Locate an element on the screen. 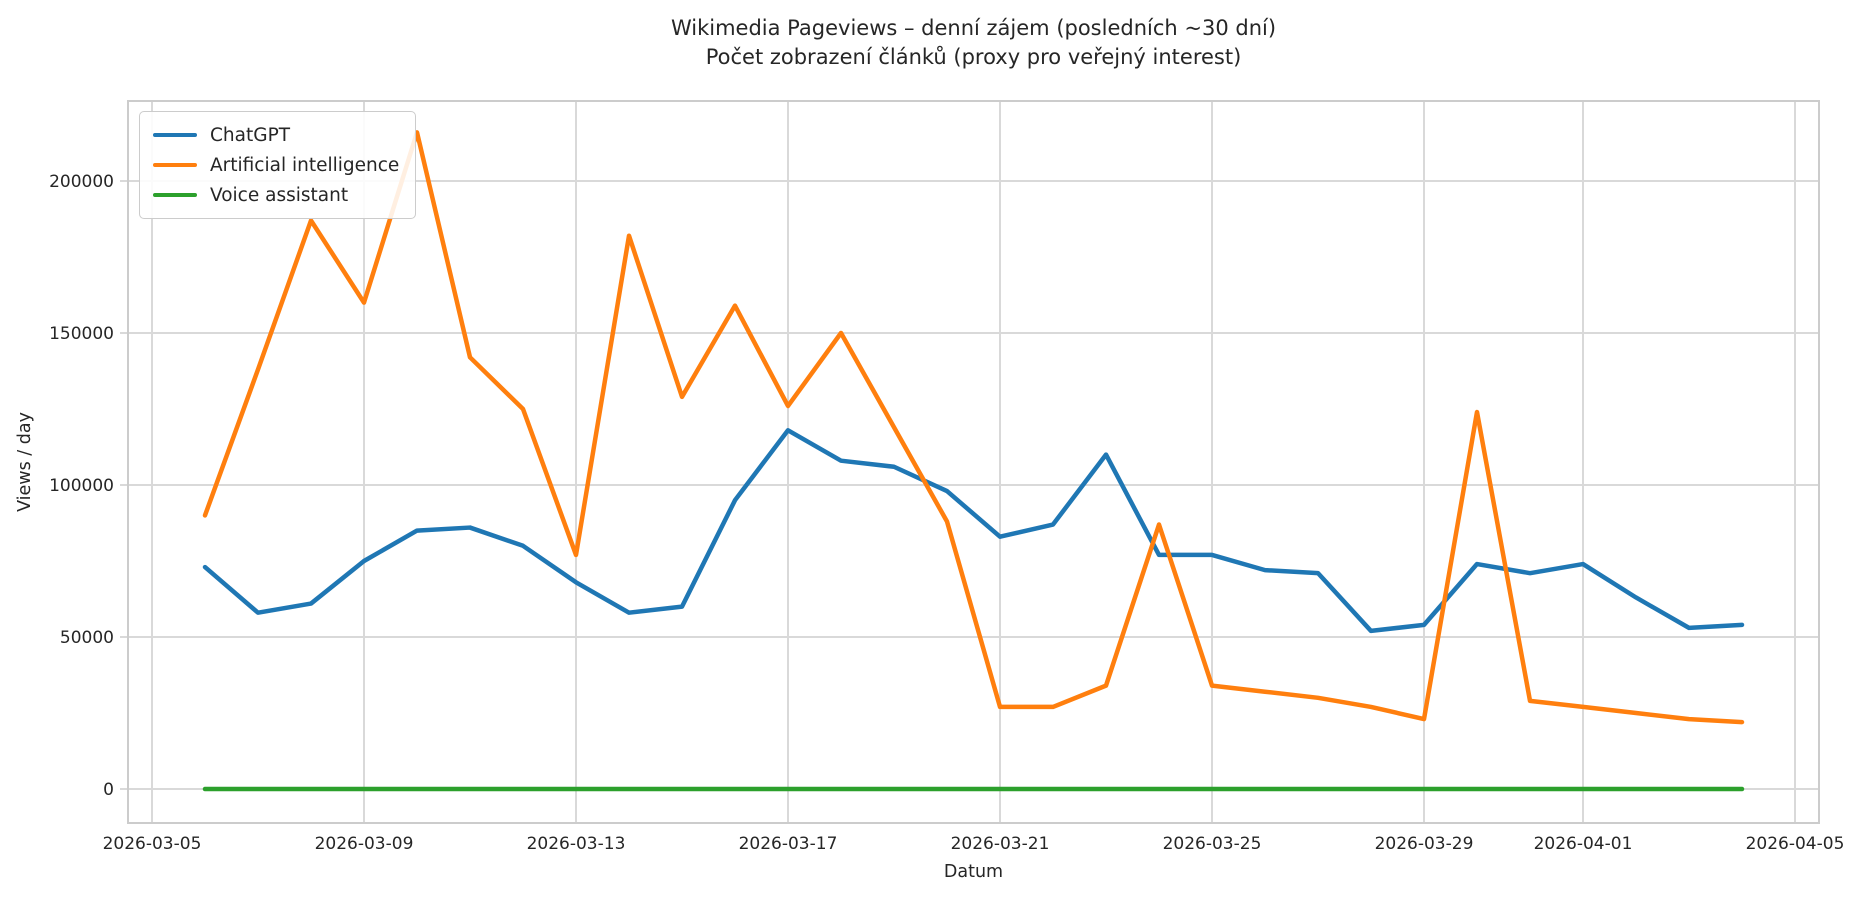 The width and height of the screenshot is (1875, 900). y-tick-label: 100000 is located at coordinates (81, 486).